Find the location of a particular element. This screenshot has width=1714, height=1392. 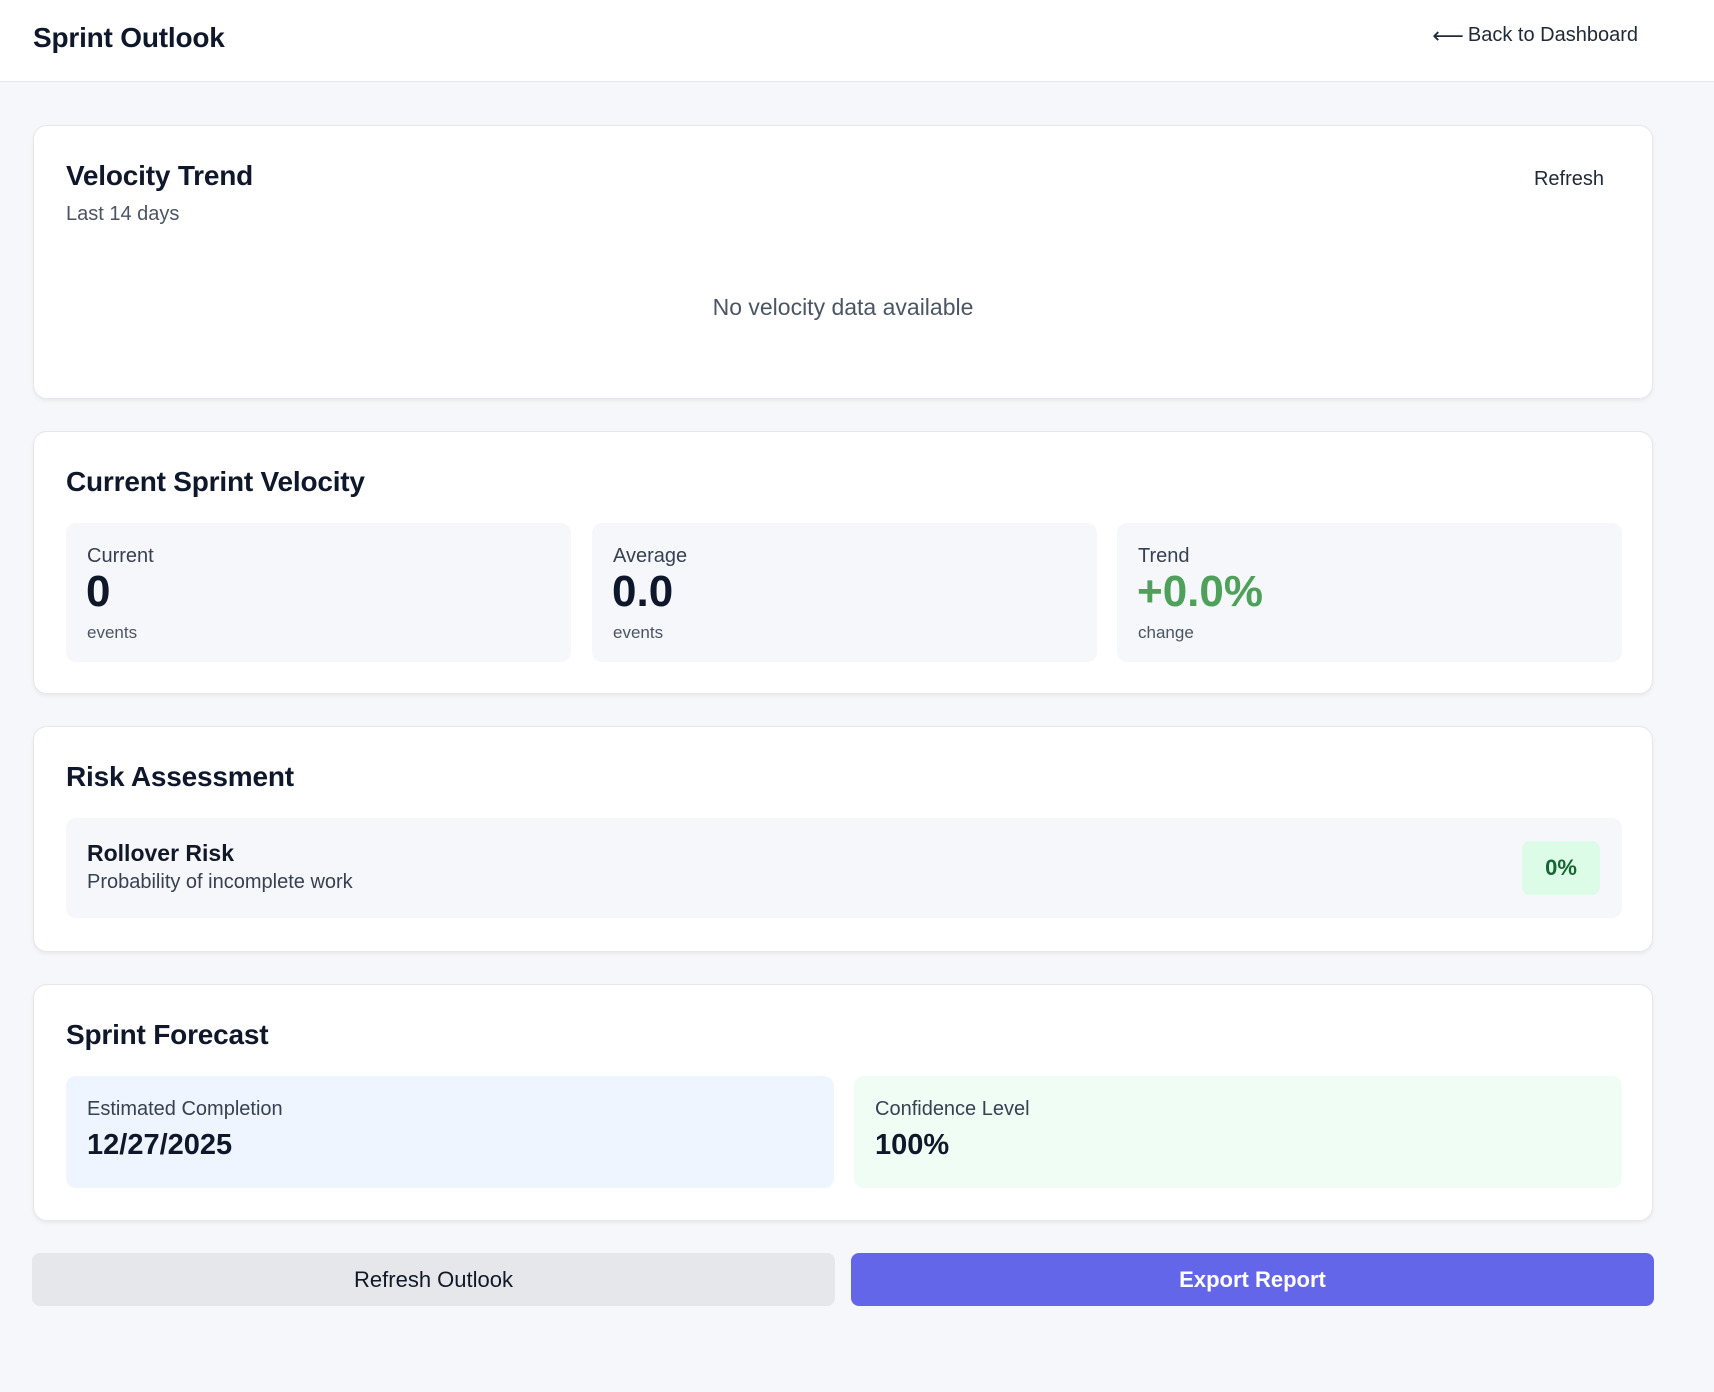

completion-value: 12/27/2025 is located at coordinates (160, 1145).